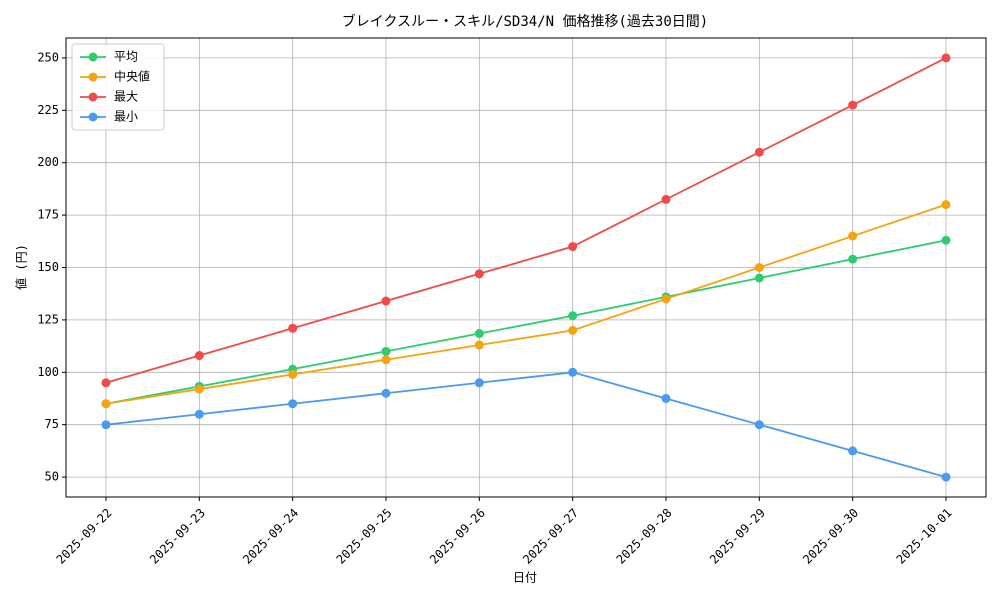 This screenshot has width=1000, height=600. What do you see at coordinates (21, 267) in the screenshot?
I see `y-axis-label: 値 (円)` at bounding box center [21, 267].